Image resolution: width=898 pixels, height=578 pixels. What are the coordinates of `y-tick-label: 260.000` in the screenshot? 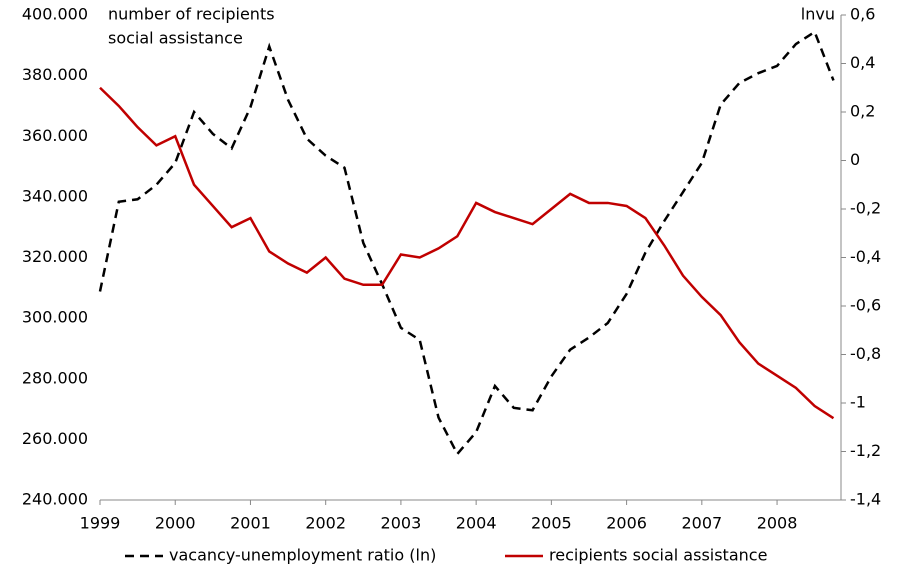 It's located at (55, 438).